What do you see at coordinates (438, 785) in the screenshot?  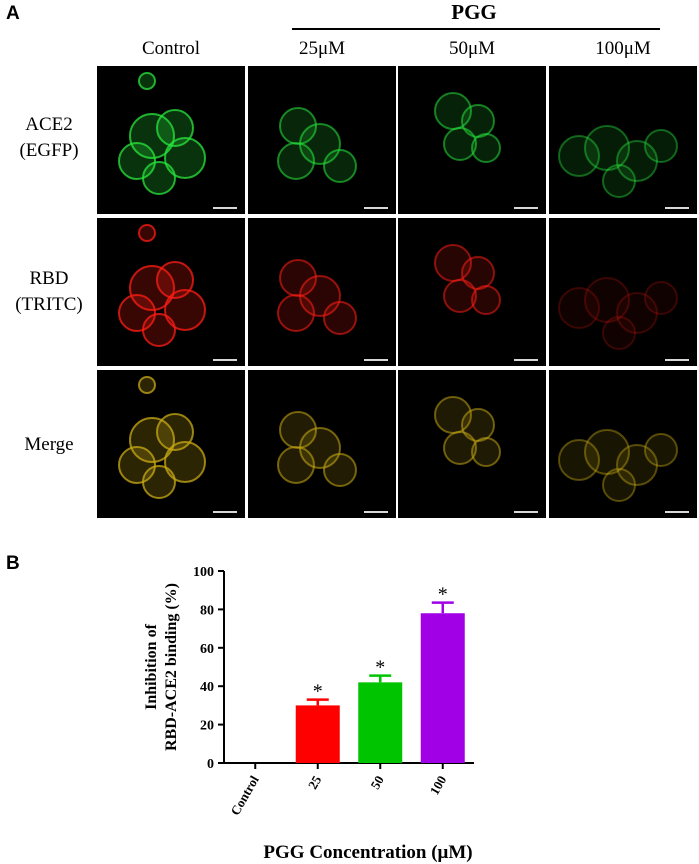 I see `x-tick-label-100: 100` at bounding box center [438, 785].